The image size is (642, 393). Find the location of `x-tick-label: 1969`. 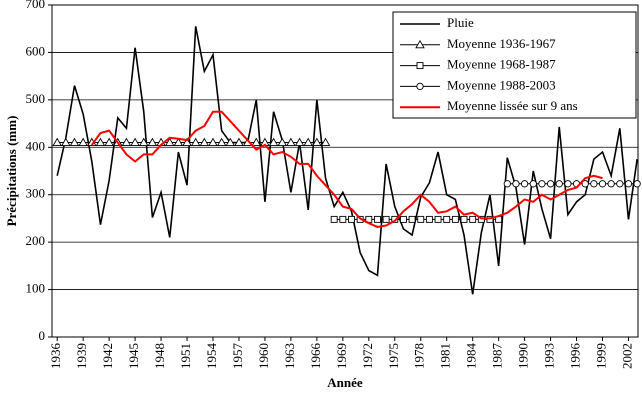

x-tick-label: 1969 is located at coordinates (341, 356).